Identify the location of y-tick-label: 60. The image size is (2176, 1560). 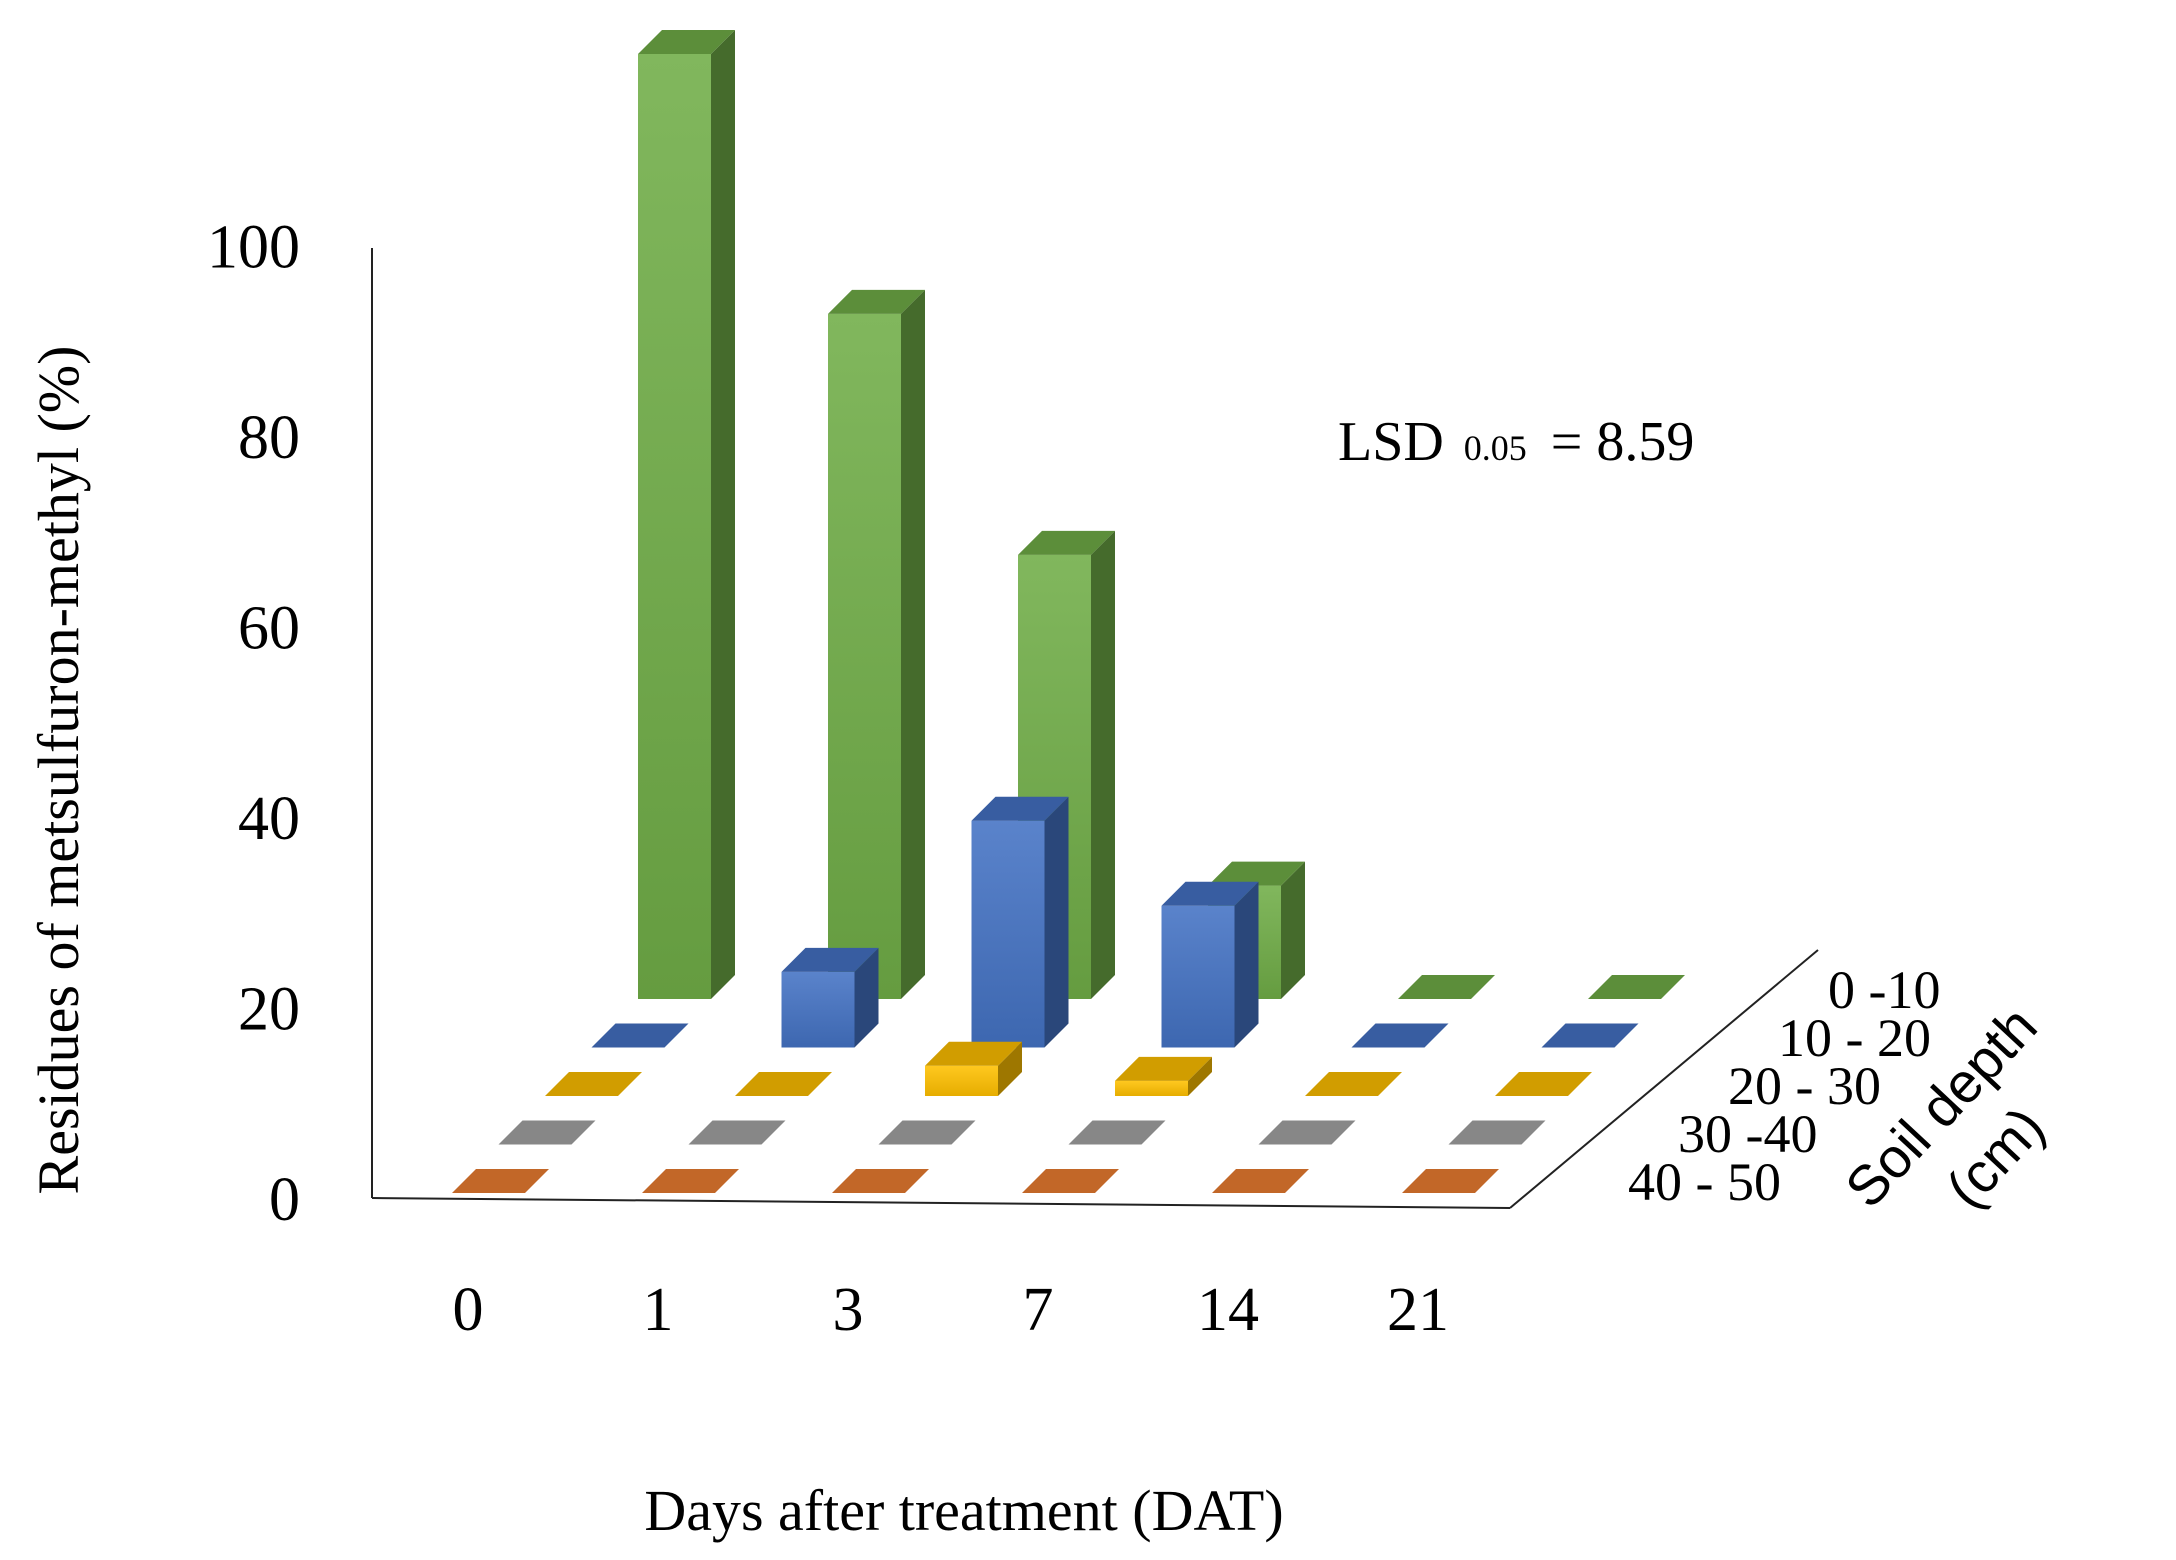
(269, 629).